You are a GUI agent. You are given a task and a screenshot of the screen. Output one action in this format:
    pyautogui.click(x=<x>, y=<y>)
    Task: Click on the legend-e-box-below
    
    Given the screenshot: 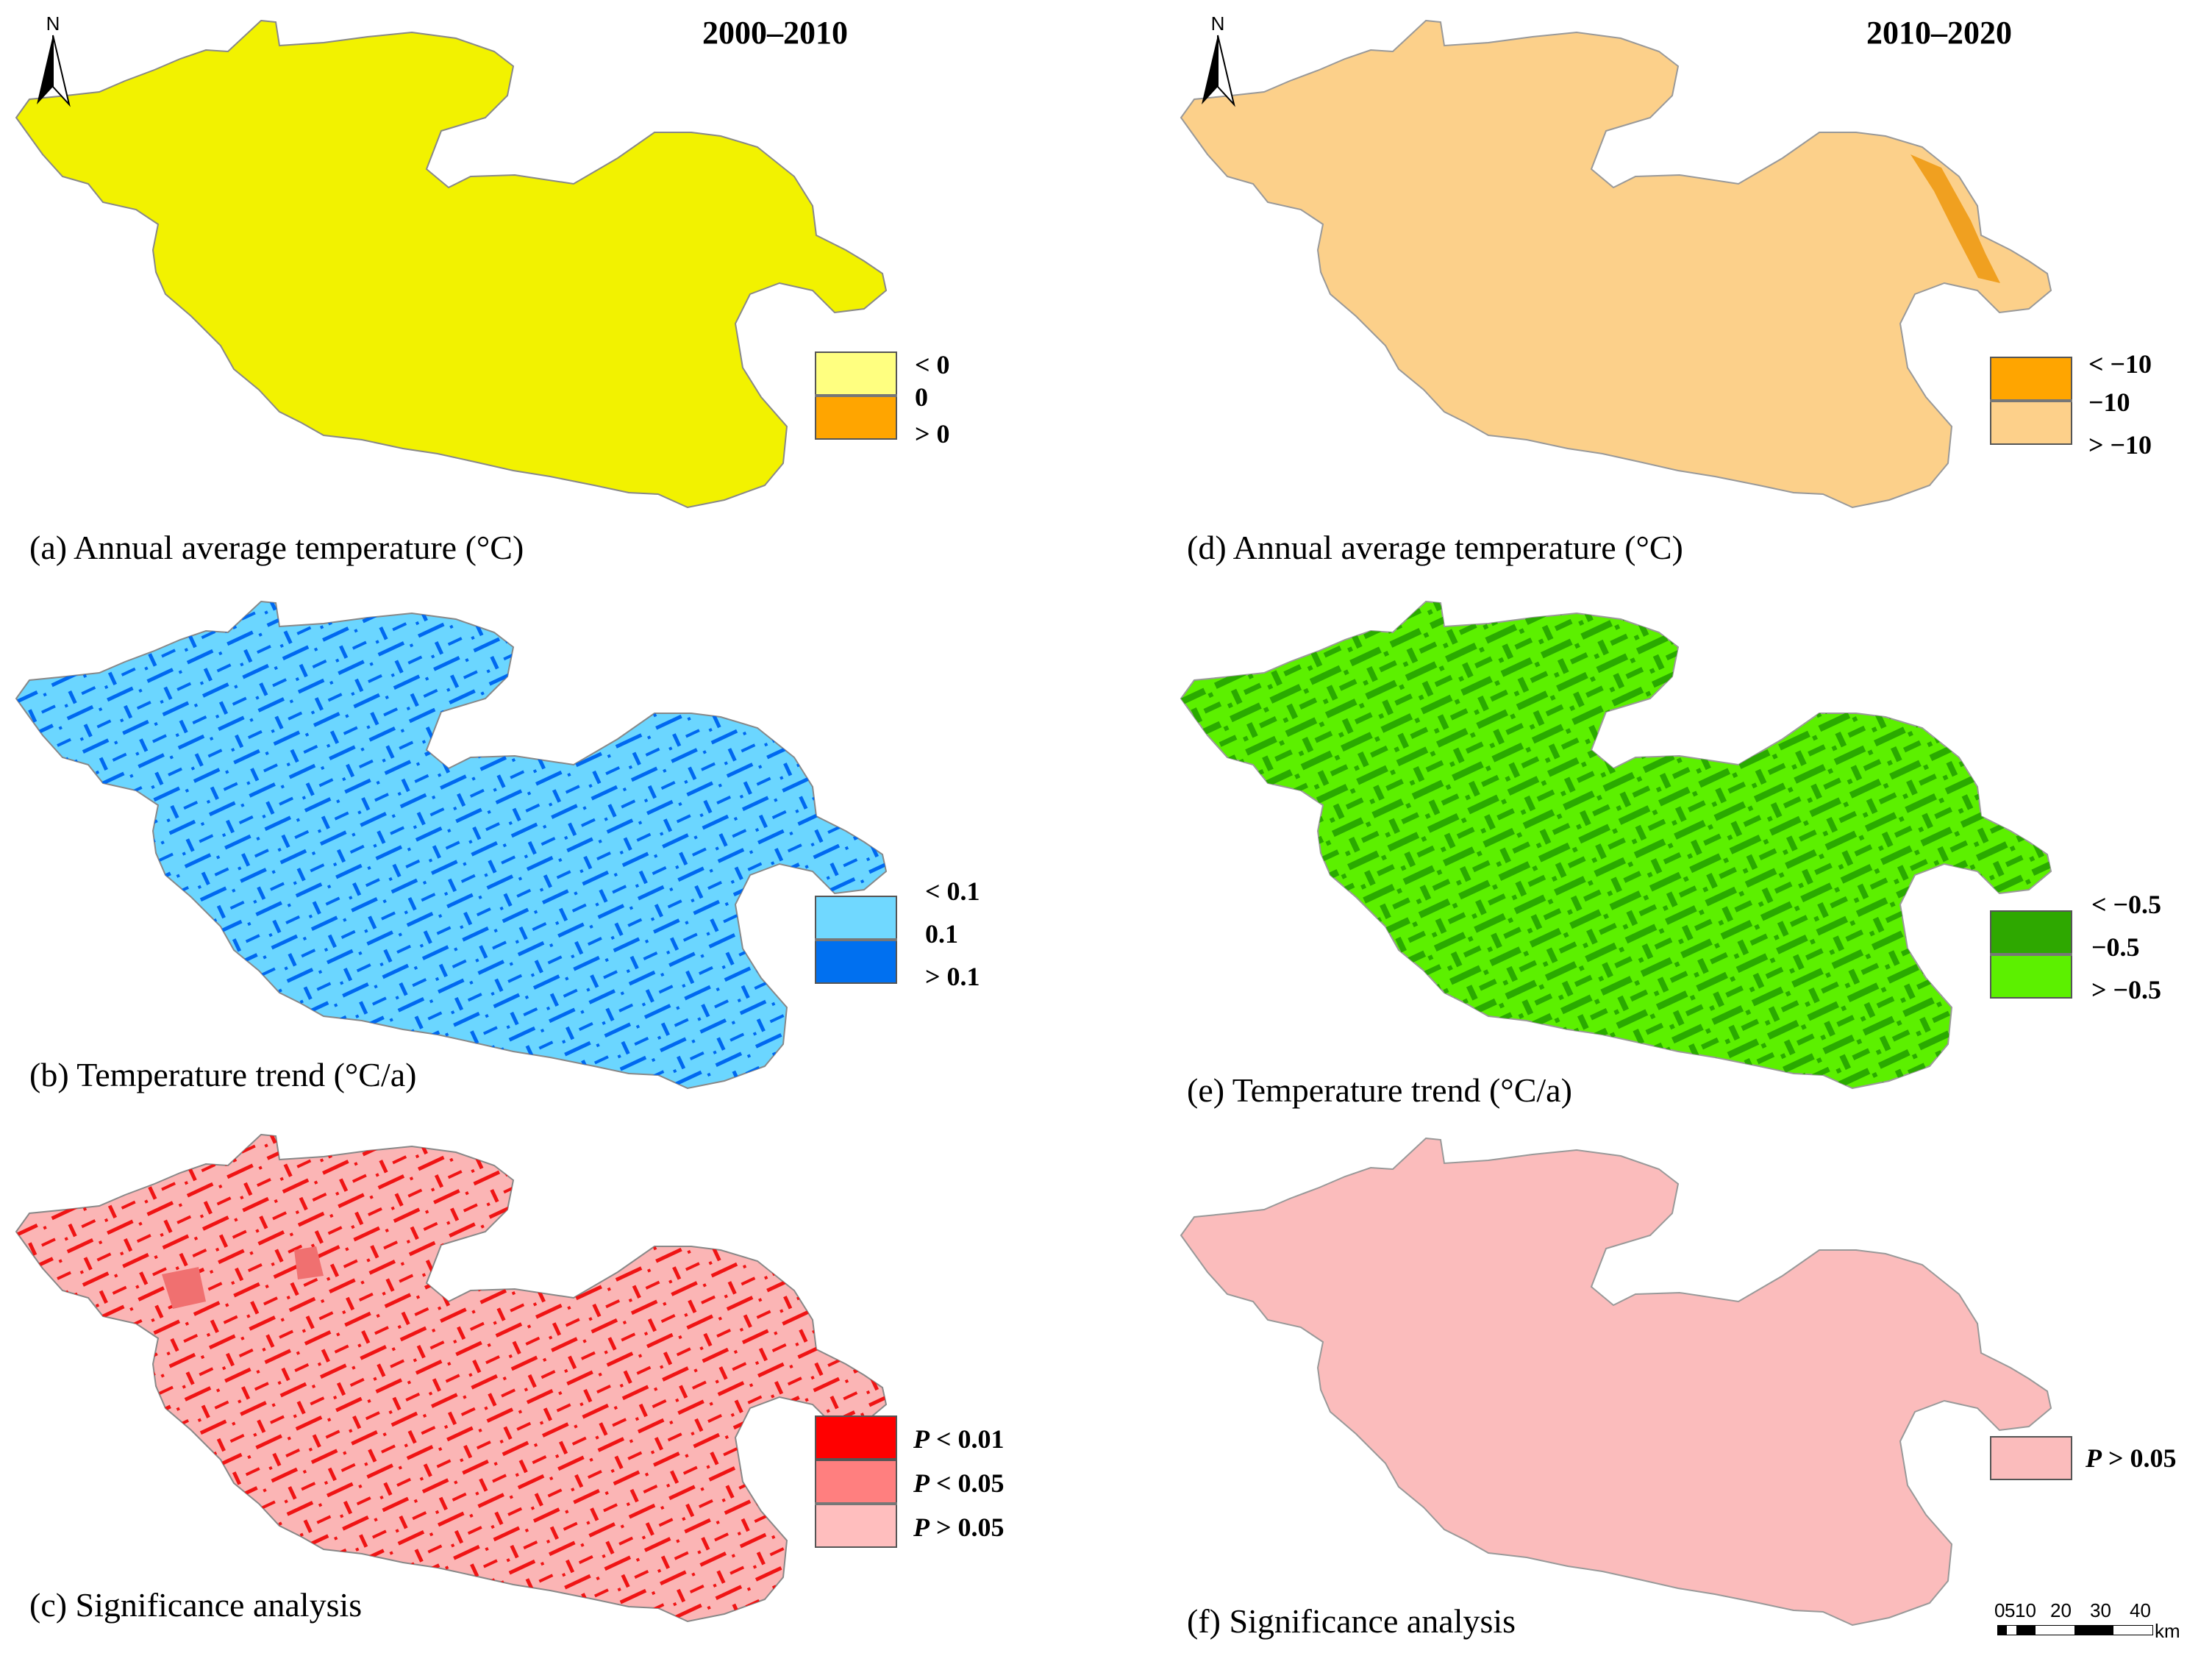 What is the action you would take?
    pyautogui.click(x=2031, y=932)
    